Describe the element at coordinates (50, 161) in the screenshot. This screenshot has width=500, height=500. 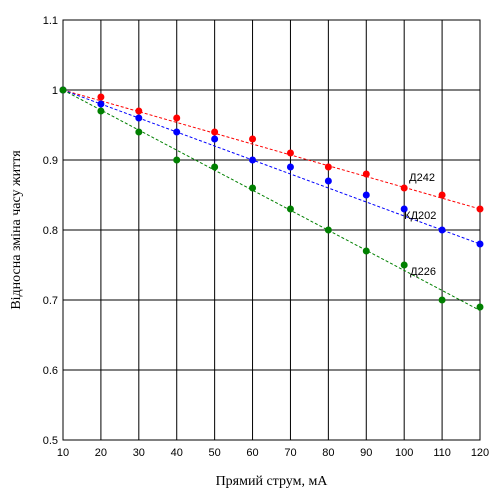
I see `y-tick-label: 0.9` at that location.